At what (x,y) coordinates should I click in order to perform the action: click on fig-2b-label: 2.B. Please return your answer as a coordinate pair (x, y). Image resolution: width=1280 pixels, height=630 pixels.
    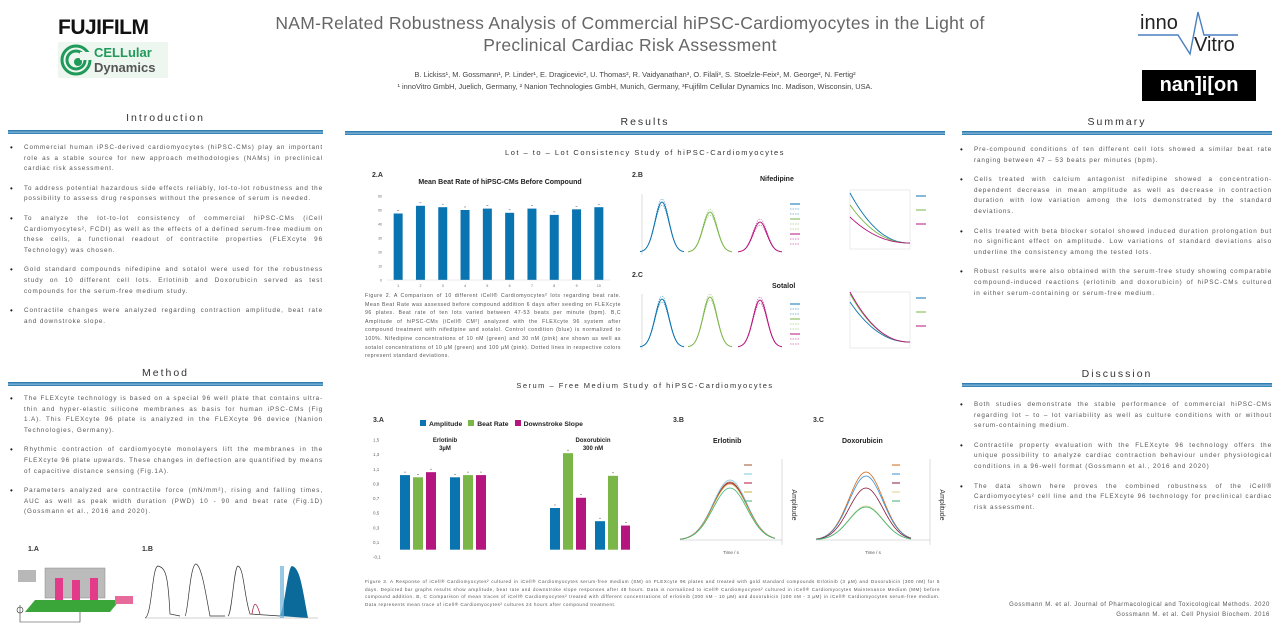
    Looking at the image, I should click on (637, 175).